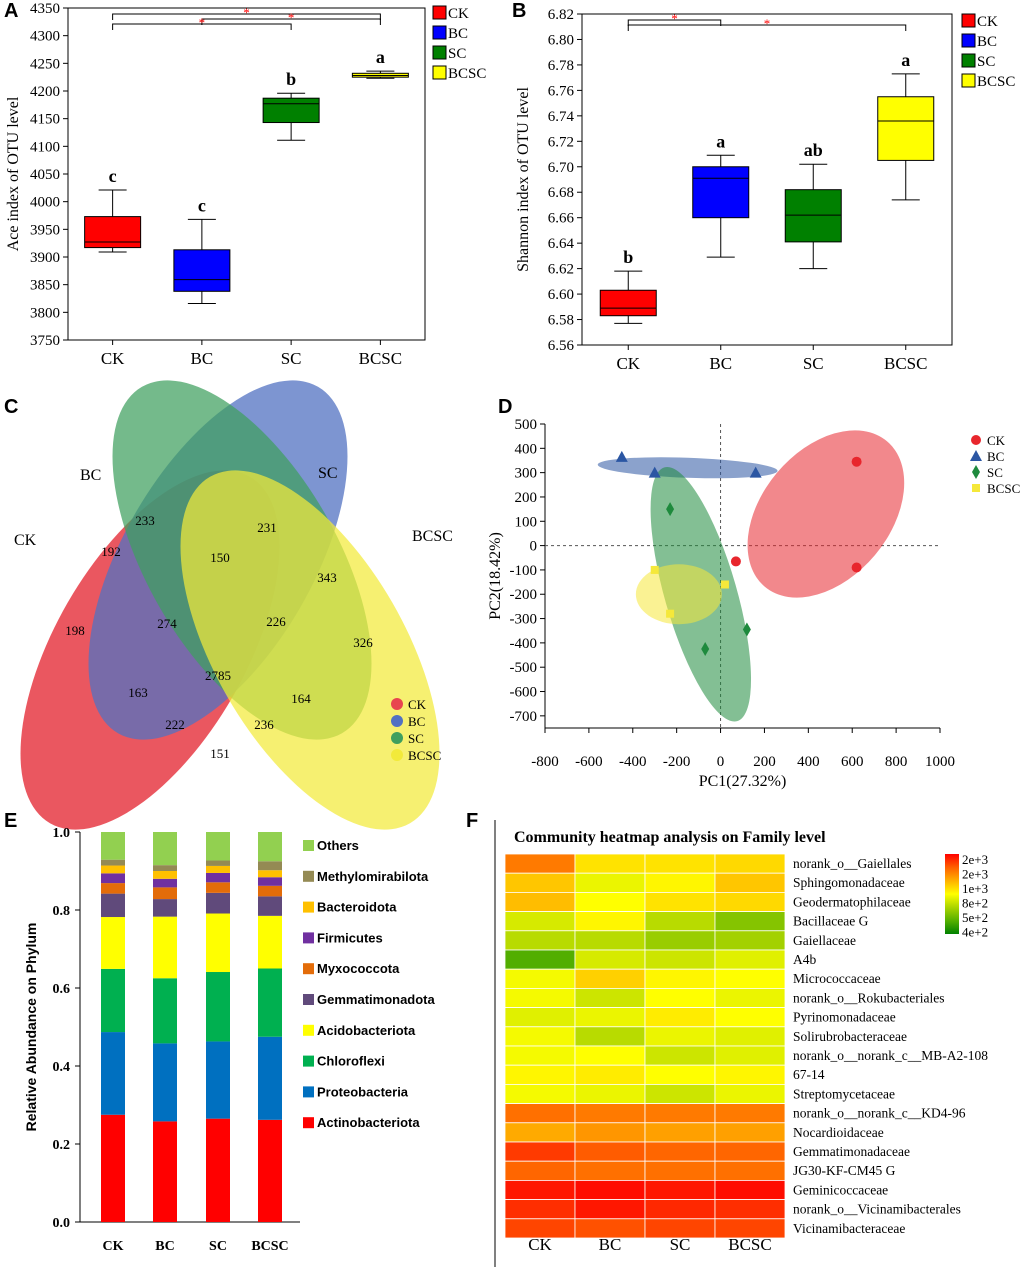  I want to click on significance-bracket, so click(767, 27).